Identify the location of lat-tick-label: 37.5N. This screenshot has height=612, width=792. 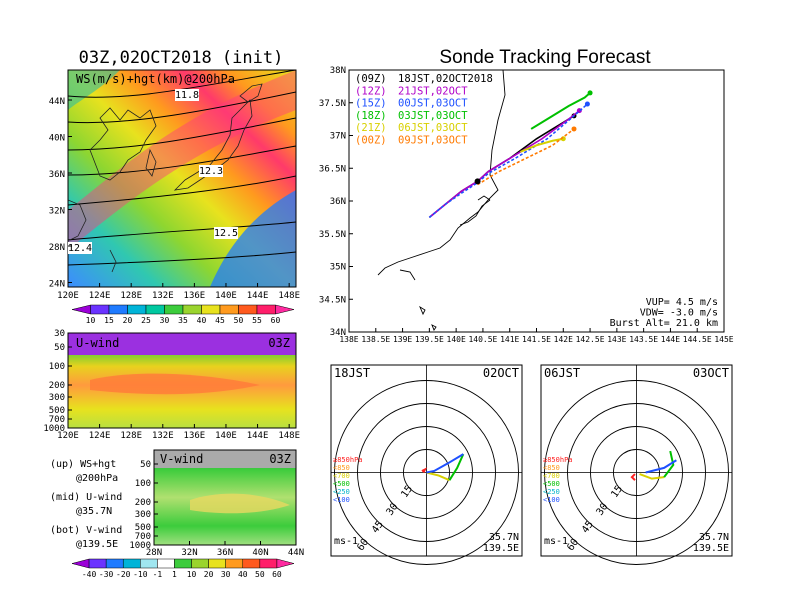
(332, 104).